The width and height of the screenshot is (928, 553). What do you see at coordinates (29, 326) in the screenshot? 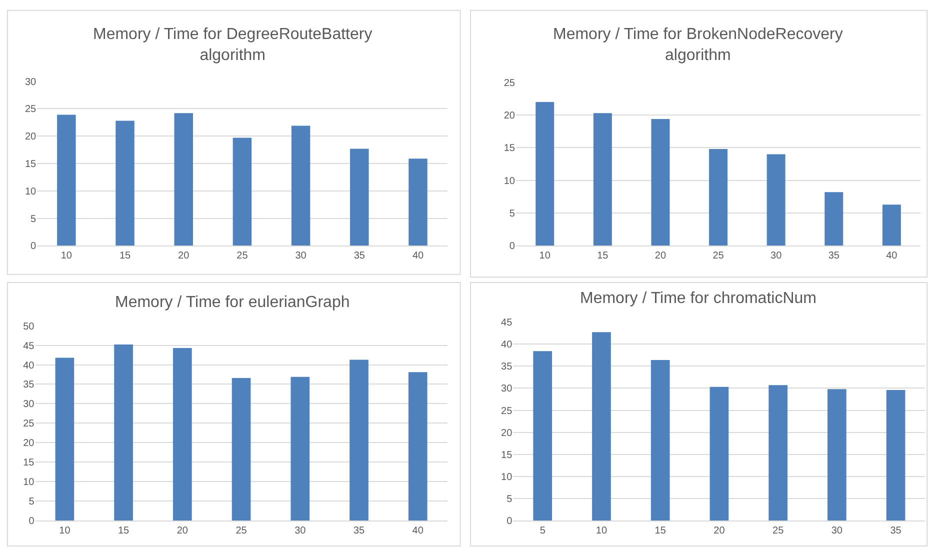
I see `y-tick-label: 50` at bounding box center [29, 326].